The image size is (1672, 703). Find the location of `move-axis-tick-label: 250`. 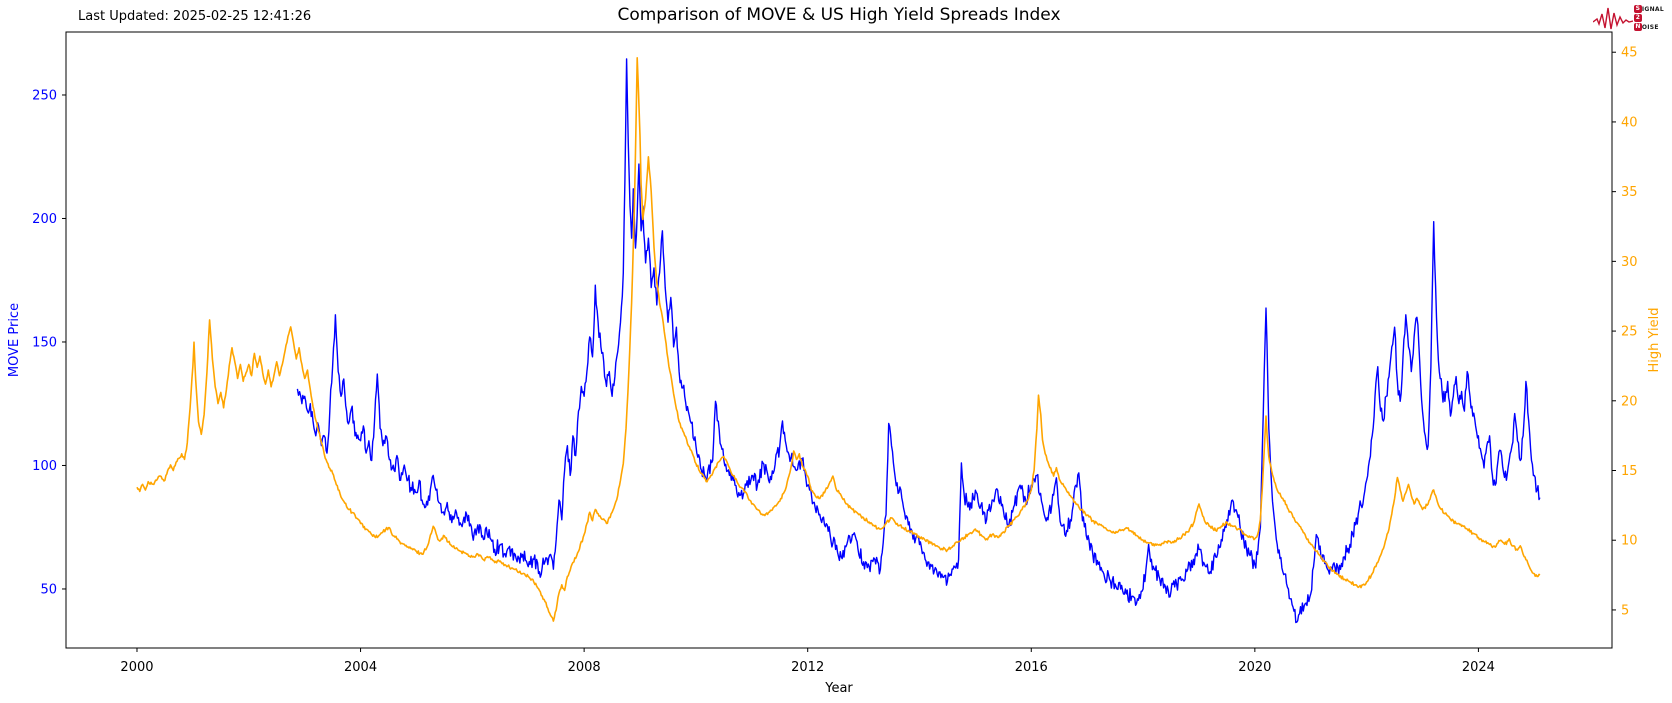

move-axis-tick-label: 250 is located at coordinates (44, 95).